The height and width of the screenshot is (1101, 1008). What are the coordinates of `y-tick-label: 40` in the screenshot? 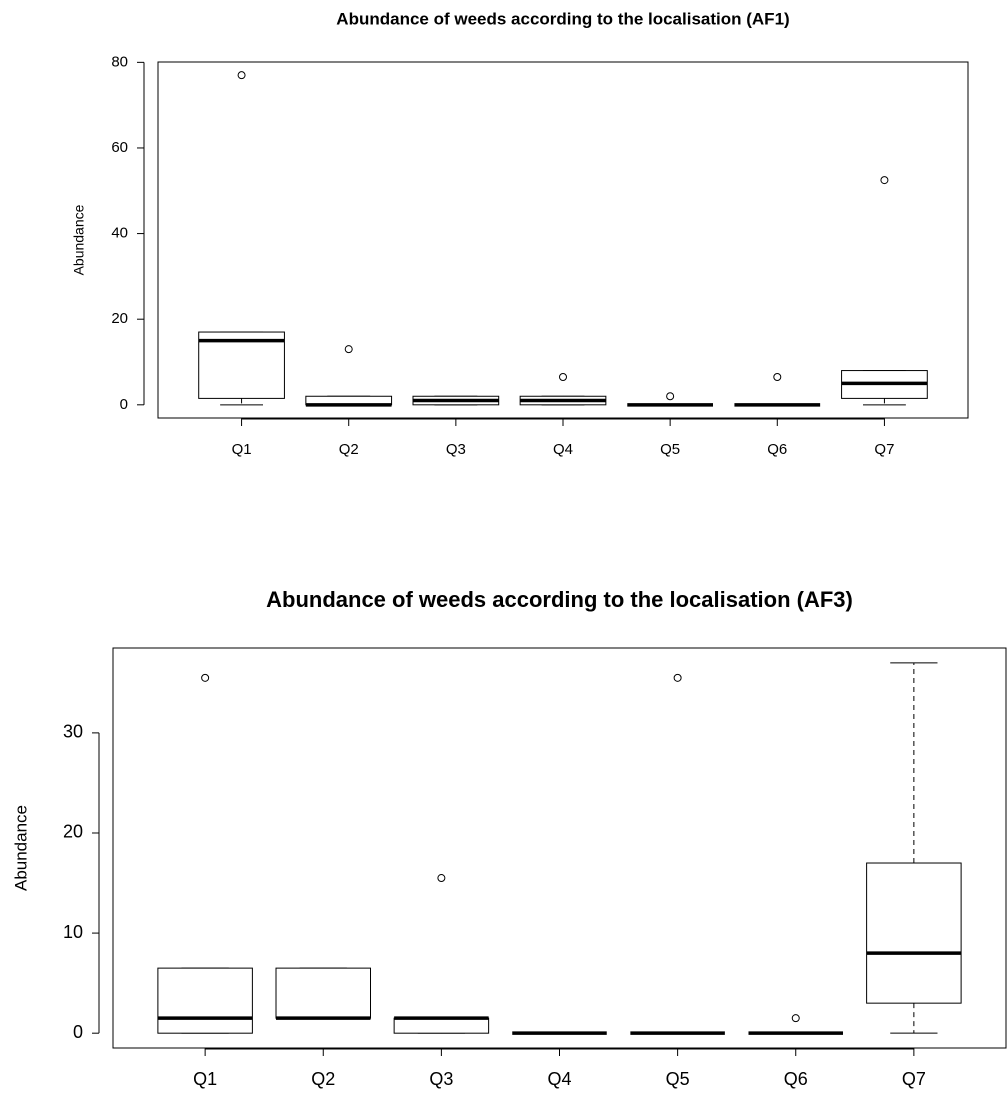 It's located at (119, 233).